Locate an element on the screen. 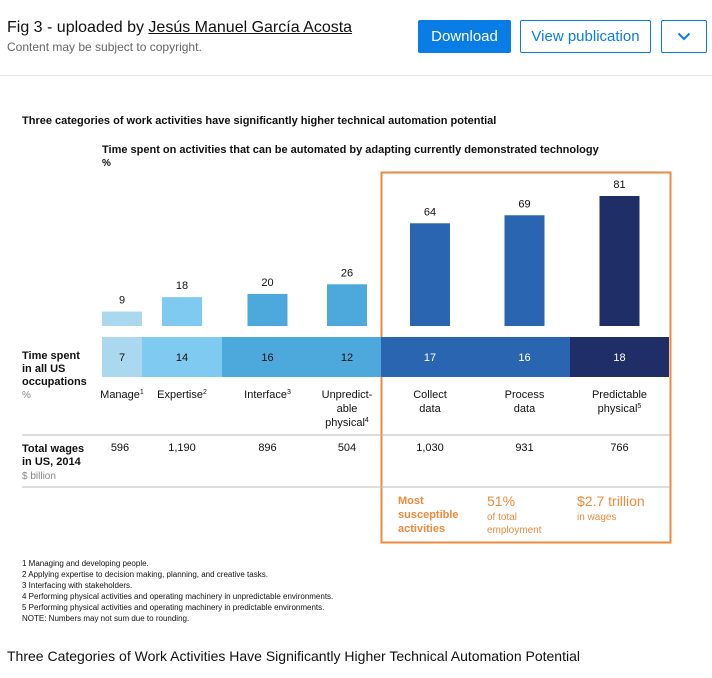  more-options-button is located at coordinates (684, 36).